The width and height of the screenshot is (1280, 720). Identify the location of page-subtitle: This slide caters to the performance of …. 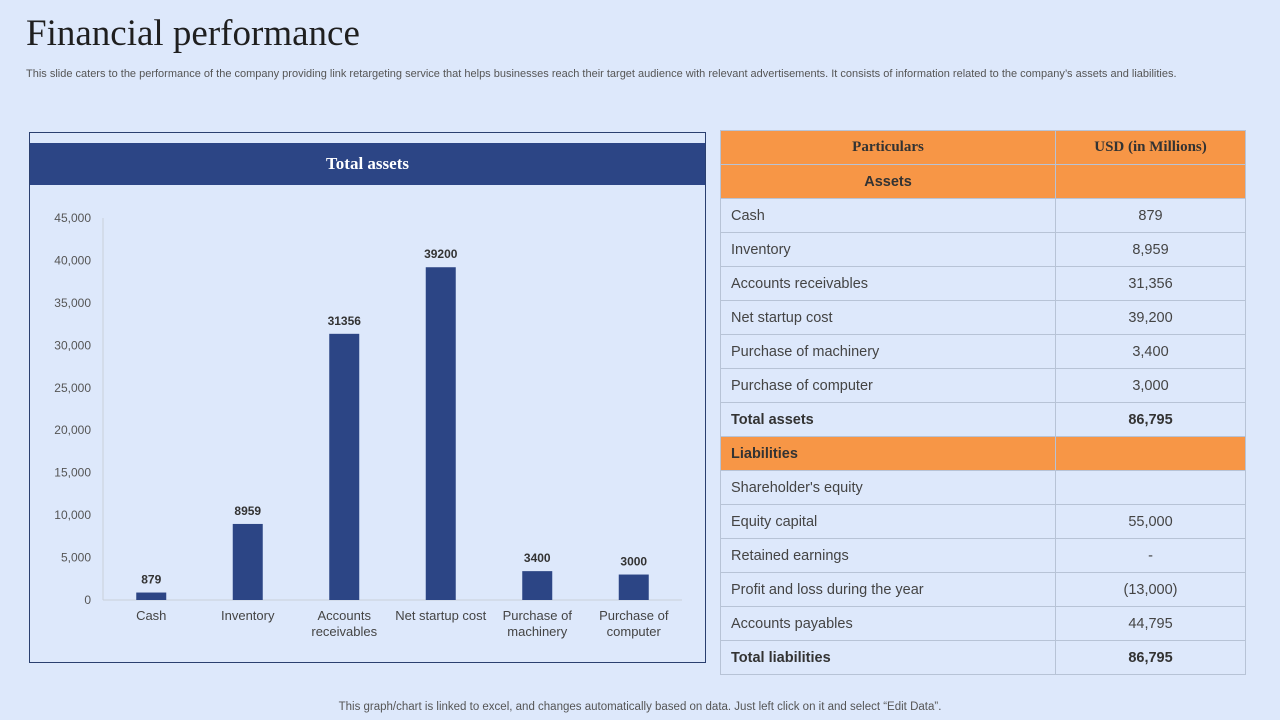
(601, 74).